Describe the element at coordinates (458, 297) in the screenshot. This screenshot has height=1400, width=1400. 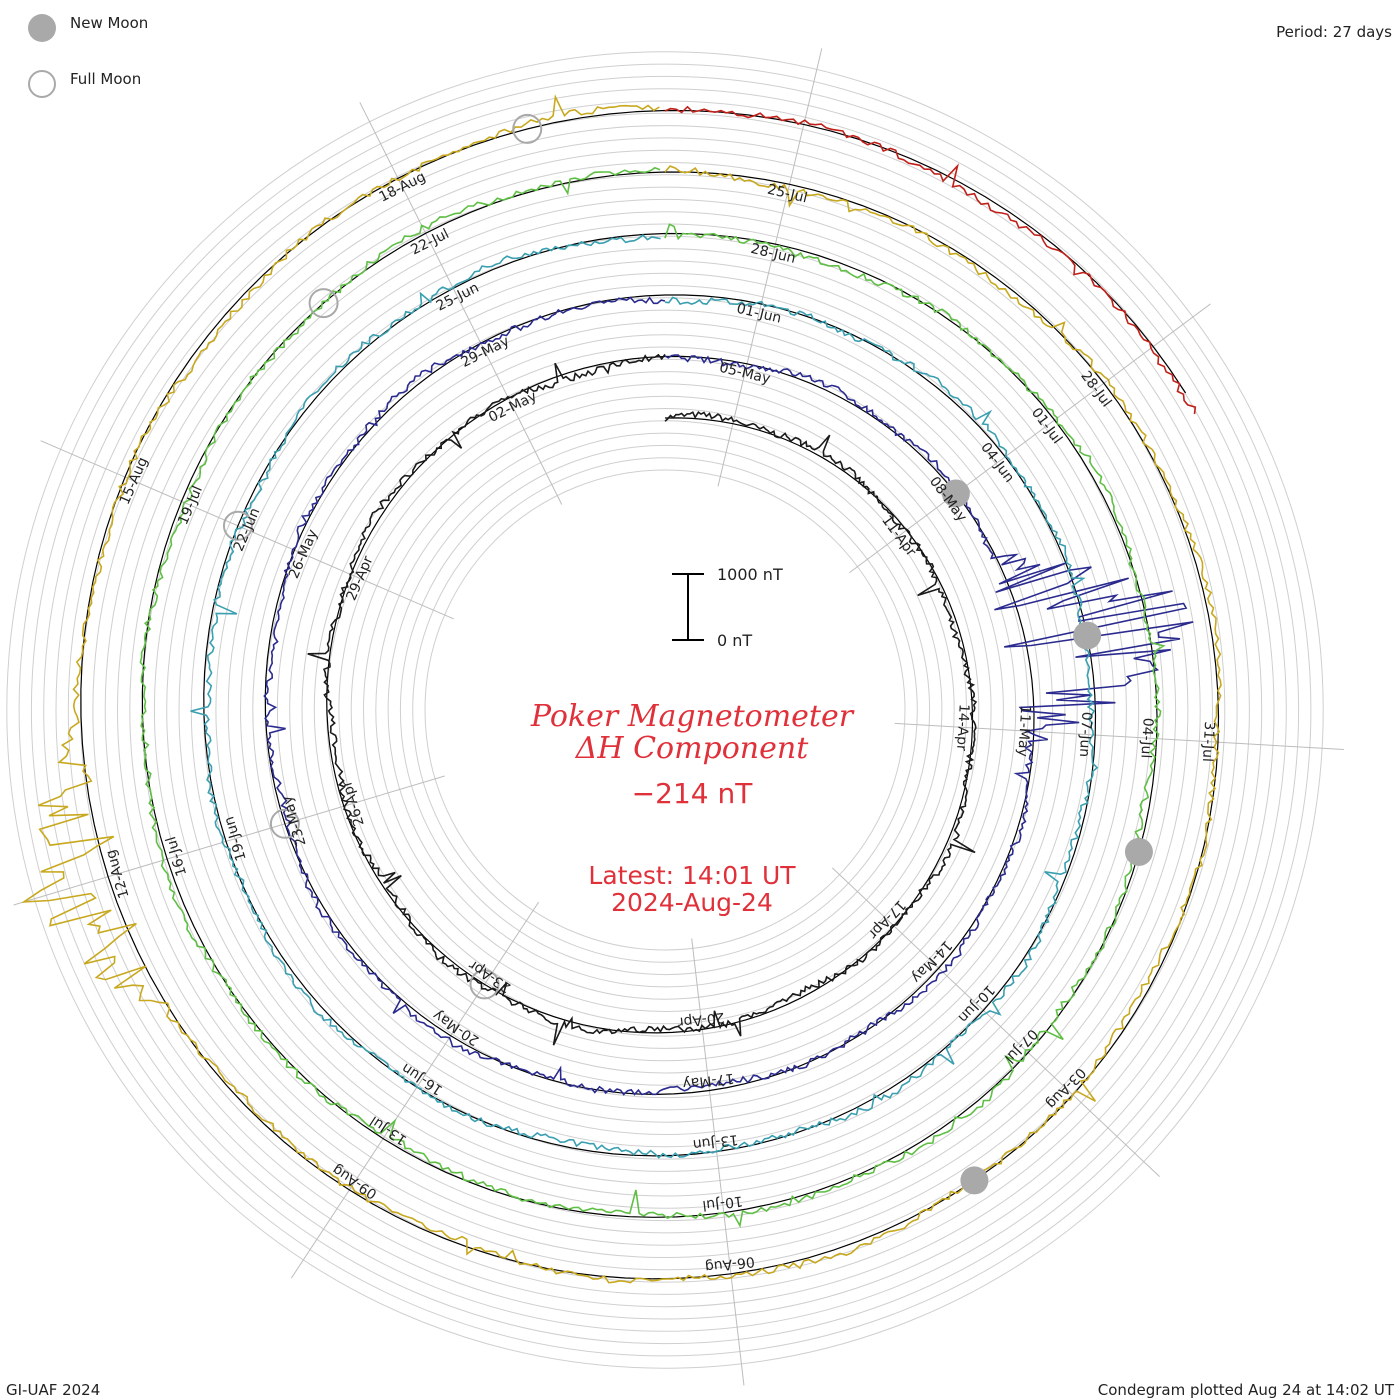
I see `date-label: 25-Jun` at that location.